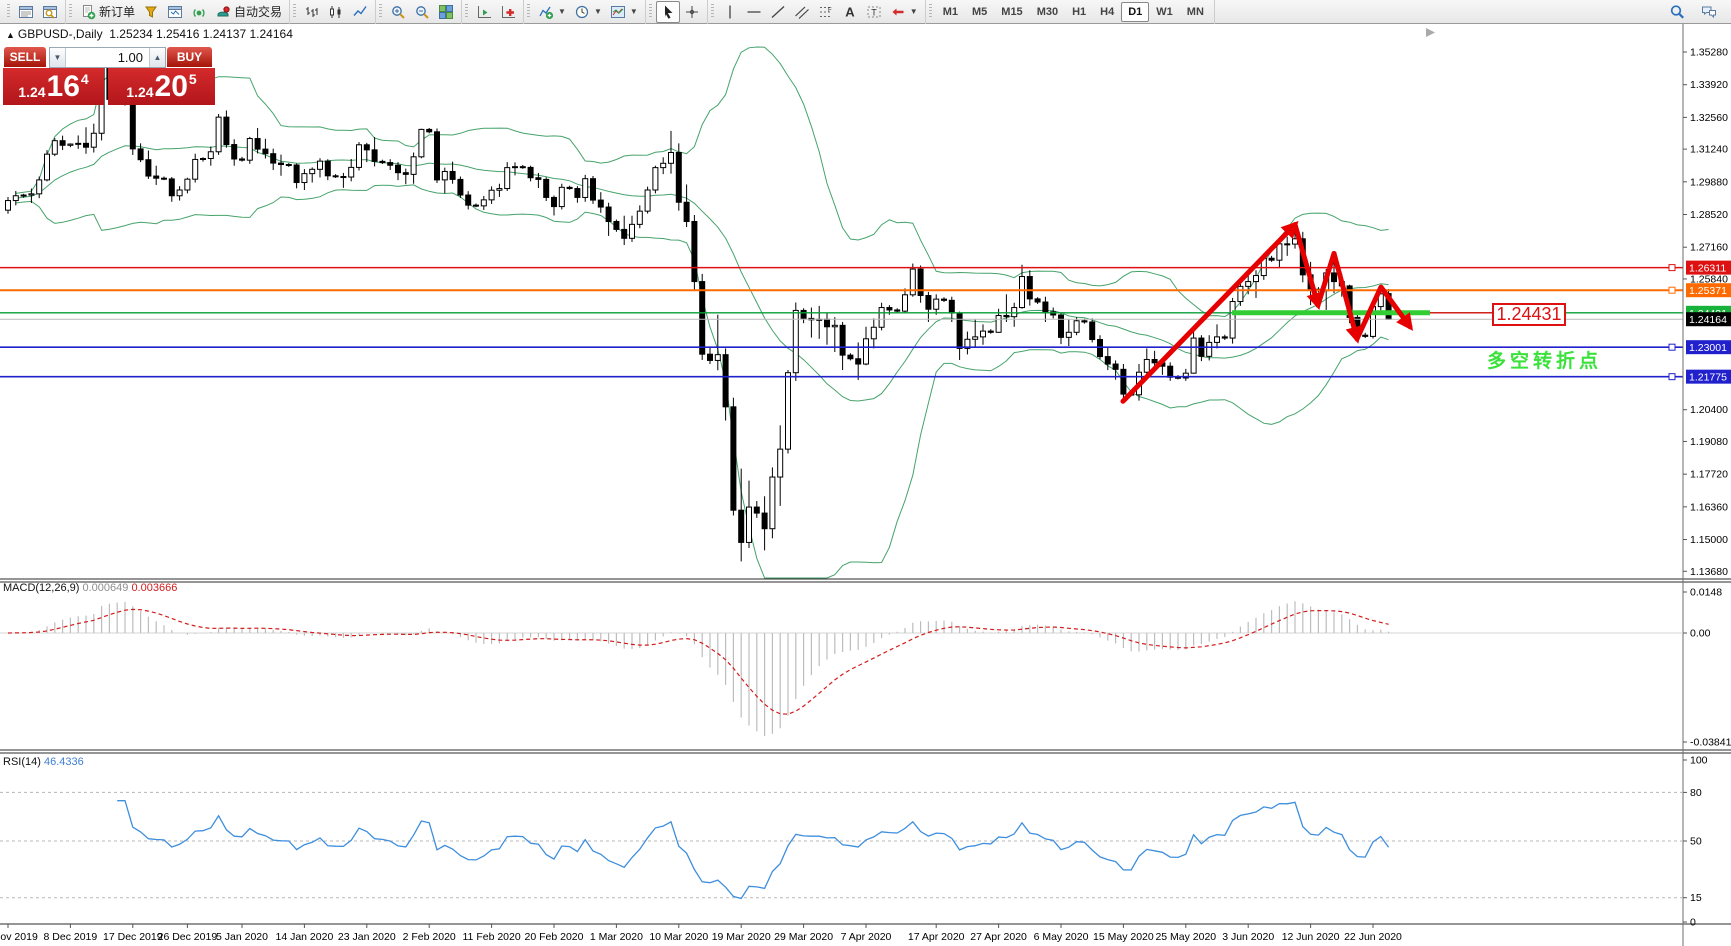  What do you see at coordinates (360, 12) in the screenshot?
I see `line-chart-icon` at bounding box center [360, 12].